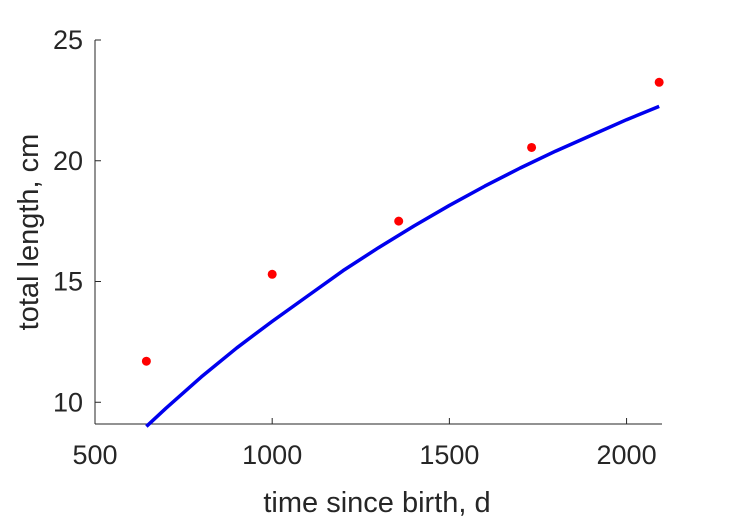 The height and width of the screenshot is (521, 729). I want to click on x-tick-label: 500, so click(94, 455).